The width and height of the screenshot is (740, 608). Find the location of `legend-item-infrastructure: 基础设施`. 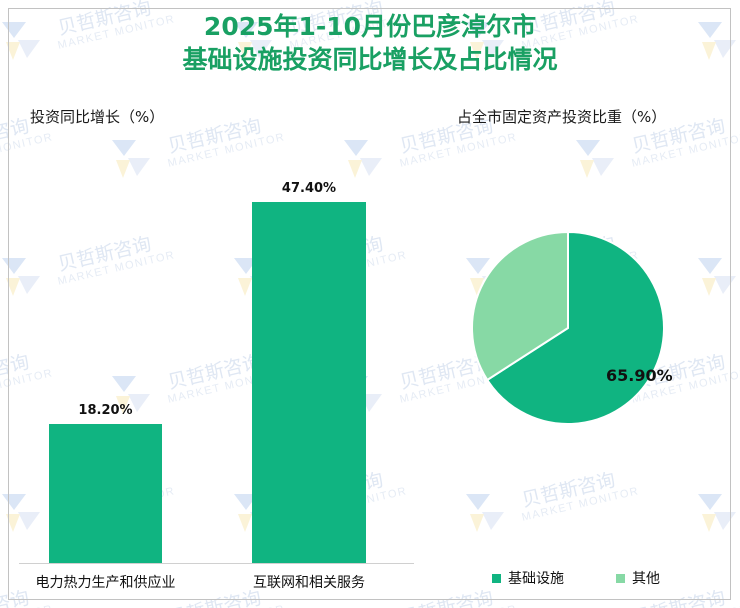

legend-item-infrastructure: 基础设施 is located at coordinates (528, 578).